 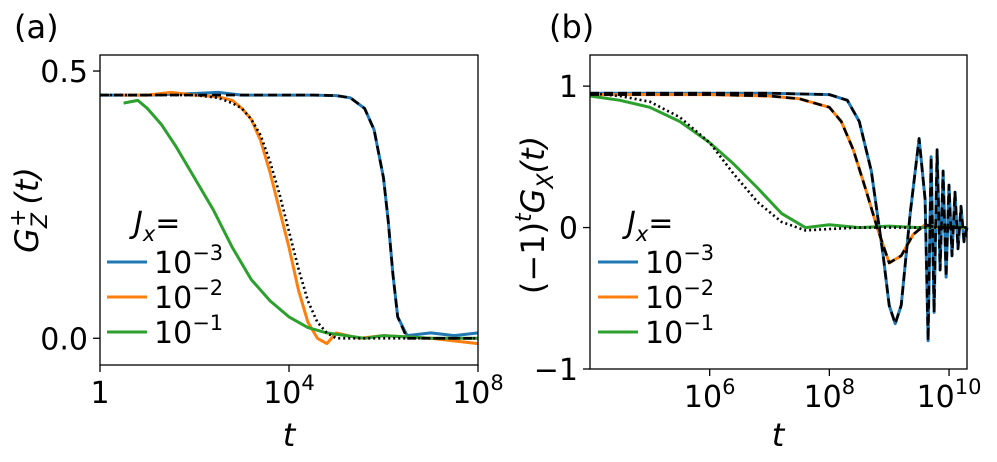 What do you see at coordinates (290, 435) in the screenshot?
I see `panel-a-xlabel: t` at bounding box center [290, 435].